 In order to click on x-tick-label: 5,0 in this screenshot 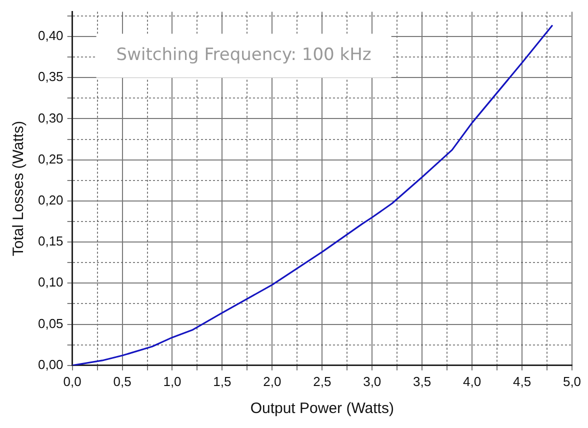, I will do `click(572, 381)`.